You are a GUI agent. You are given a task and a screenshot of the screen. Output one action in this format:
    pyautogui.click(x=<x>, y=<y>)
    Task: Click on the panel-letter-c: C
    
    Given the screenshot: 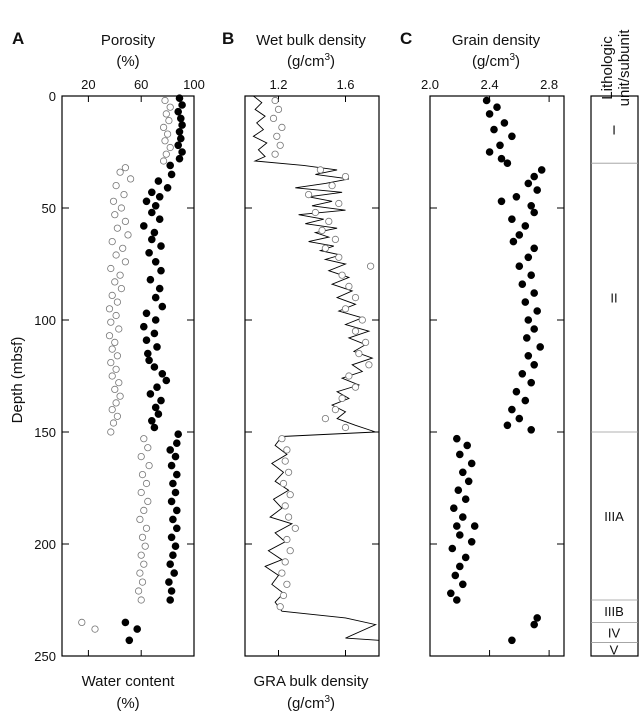 What is the action you would take?
    pyautogui.click(x=406, y=38)
    